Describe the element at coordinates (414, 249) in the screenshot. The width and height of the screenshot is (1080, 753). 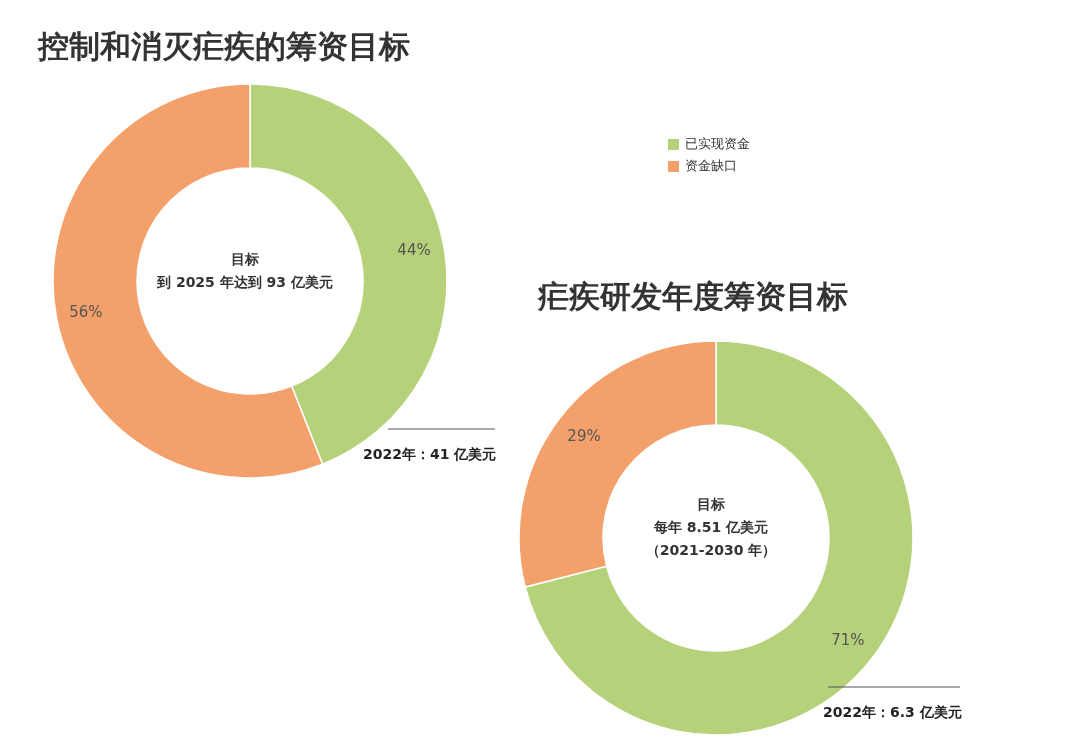
I see `data-label: 44%` at that location.